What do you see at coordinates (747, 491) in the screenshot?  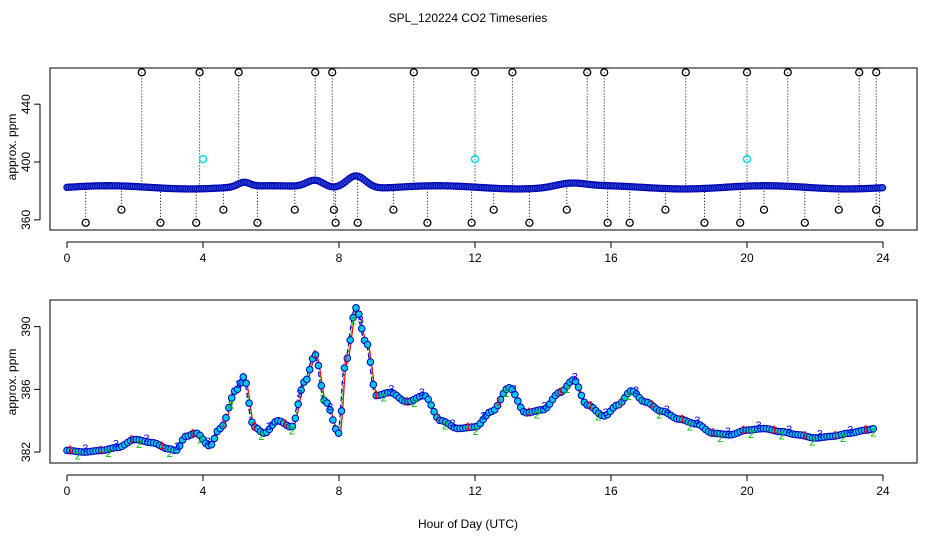 I see `bottom-x-tick-label: 20` at bounding box center [747, 491].